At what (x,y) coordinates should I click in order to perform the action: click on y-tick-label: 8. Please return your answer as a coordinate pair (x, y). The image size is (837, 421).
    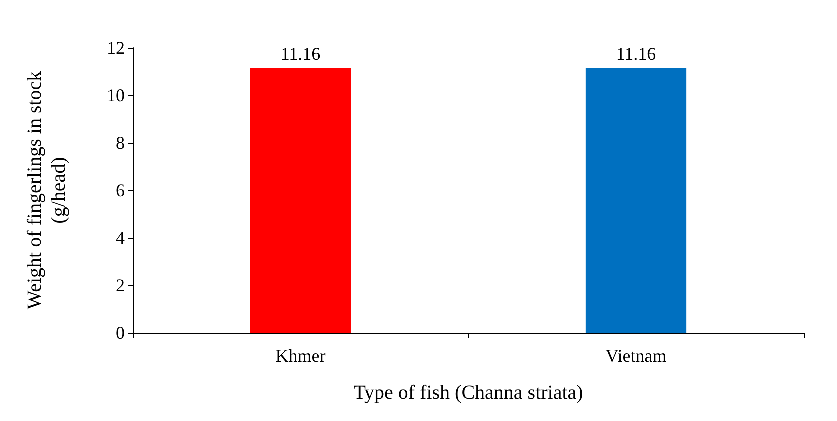
    Looking at the image, I should click on (120, 143).